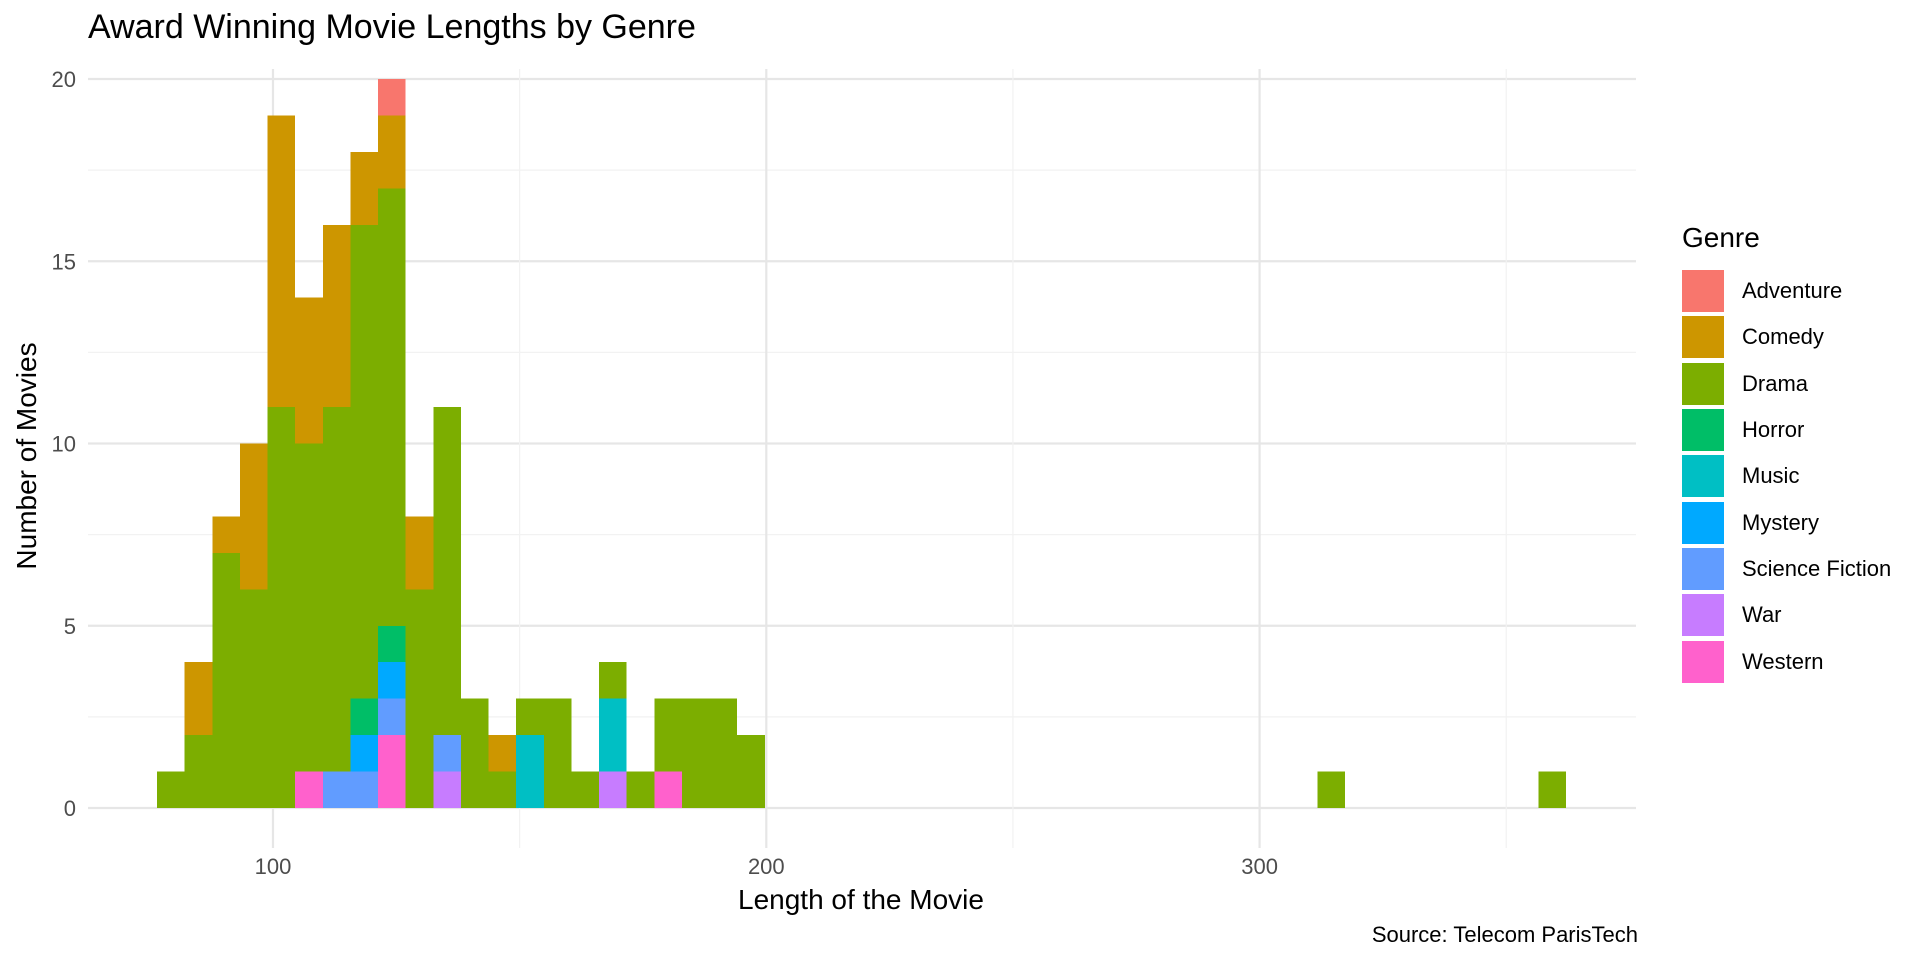 The image size is (1920, 960). What do you see at coordinates (26, 455) in the screenshot?
I see `y-axis-title: Number of Movies` at bounding box center [26, 455].